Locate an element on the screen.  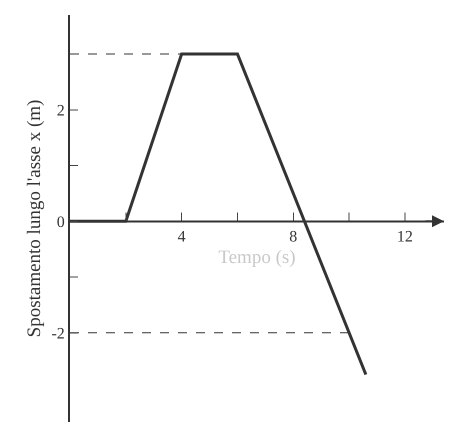
y-tick-label: -2 is located at coordinates (58, 333).